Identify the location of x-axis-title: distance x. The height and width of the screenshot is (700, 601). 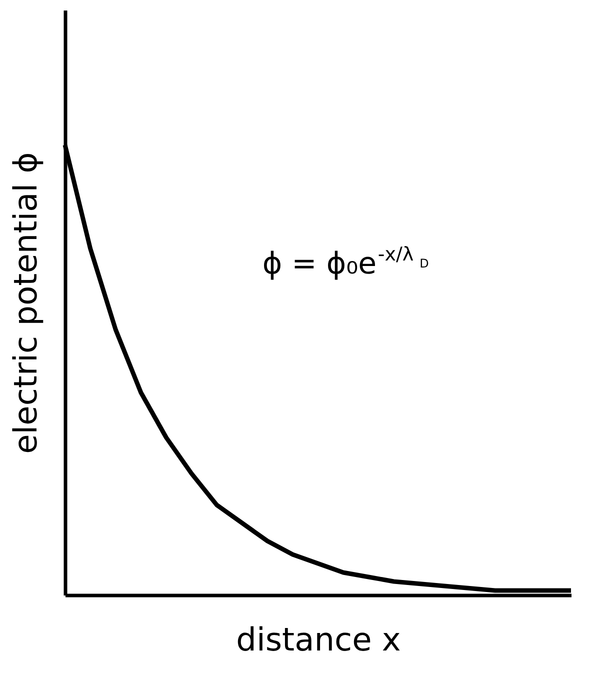
(318, 639).